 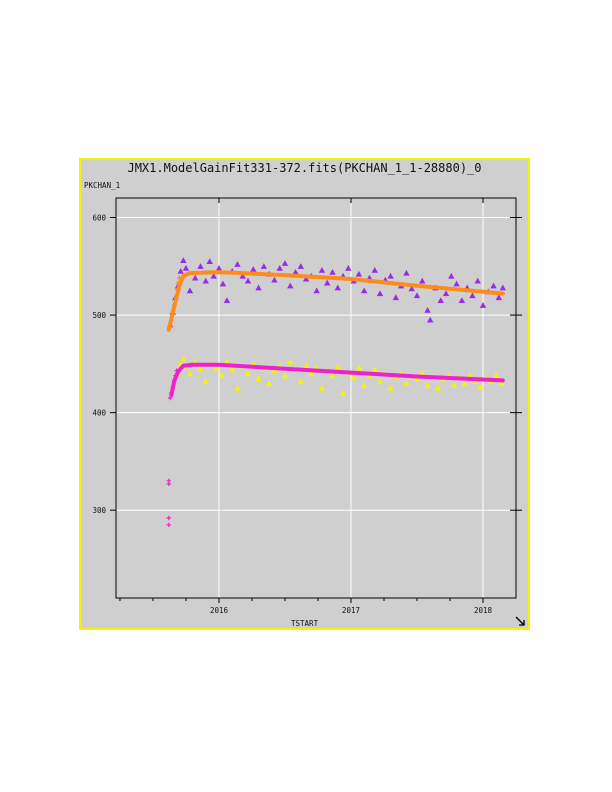 I want to click on y-tick-label-0: 300, so click(x=99, y=510).